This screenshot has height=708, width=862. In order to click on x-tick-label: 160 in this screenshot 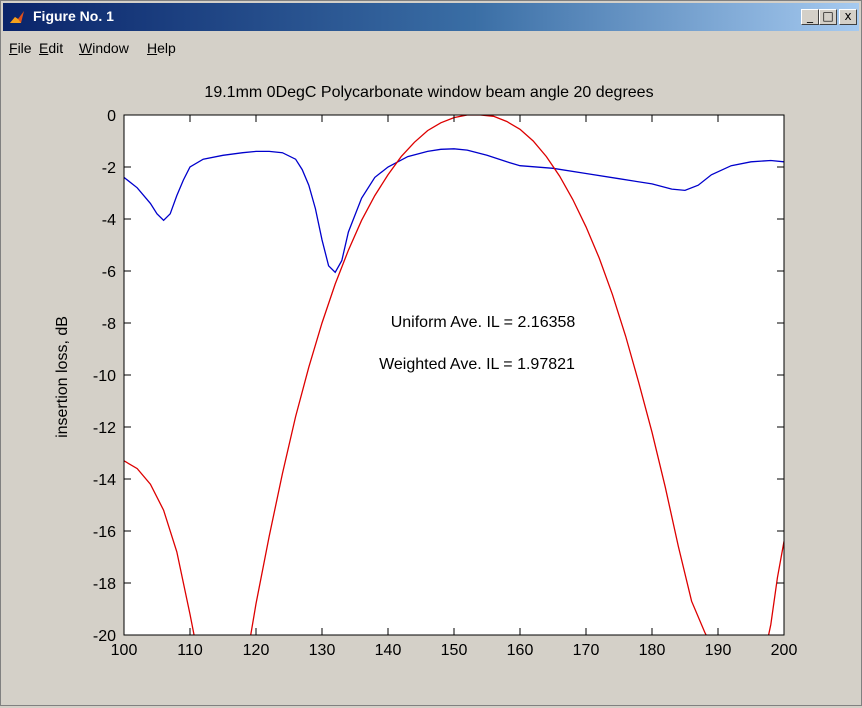, I will do `click(520, 650)`.